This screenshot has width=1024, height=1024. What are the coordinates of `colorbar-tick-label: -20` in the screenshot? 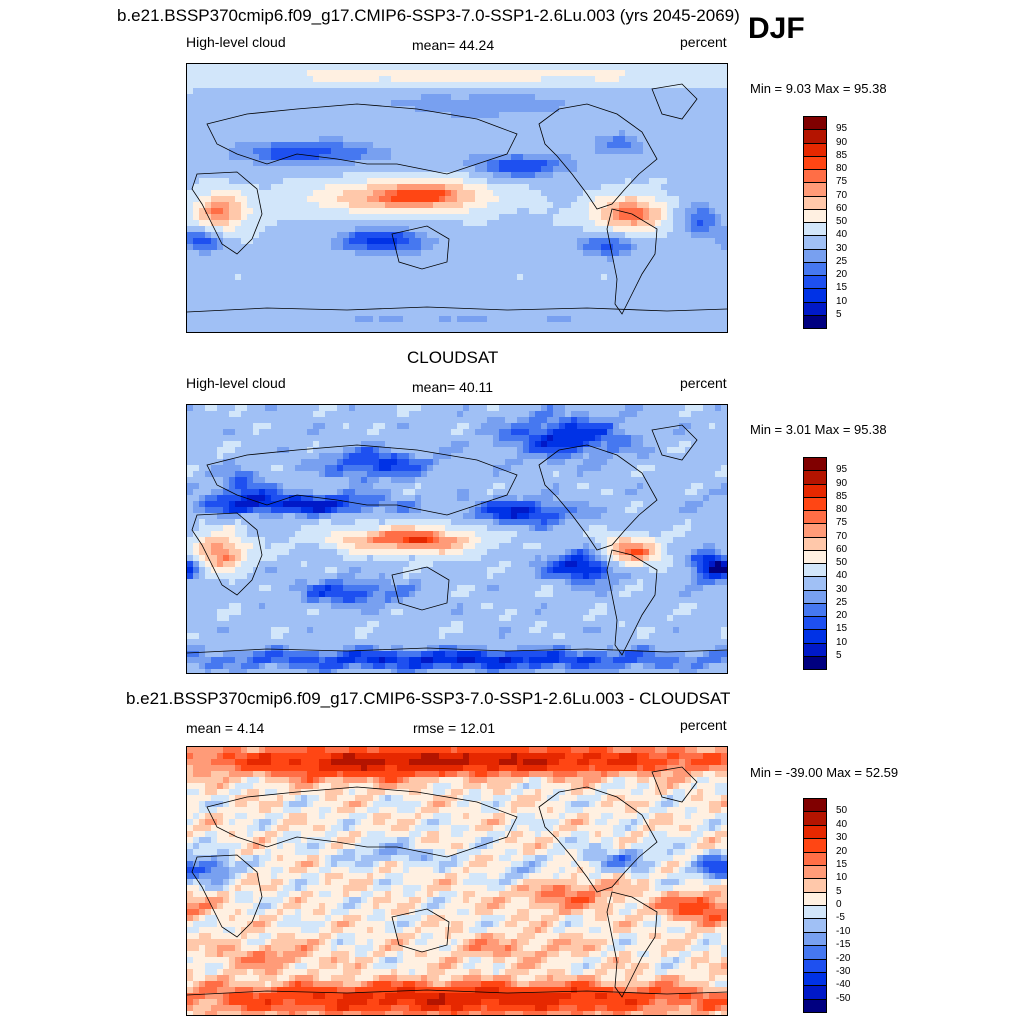 It's located at (843, 958).